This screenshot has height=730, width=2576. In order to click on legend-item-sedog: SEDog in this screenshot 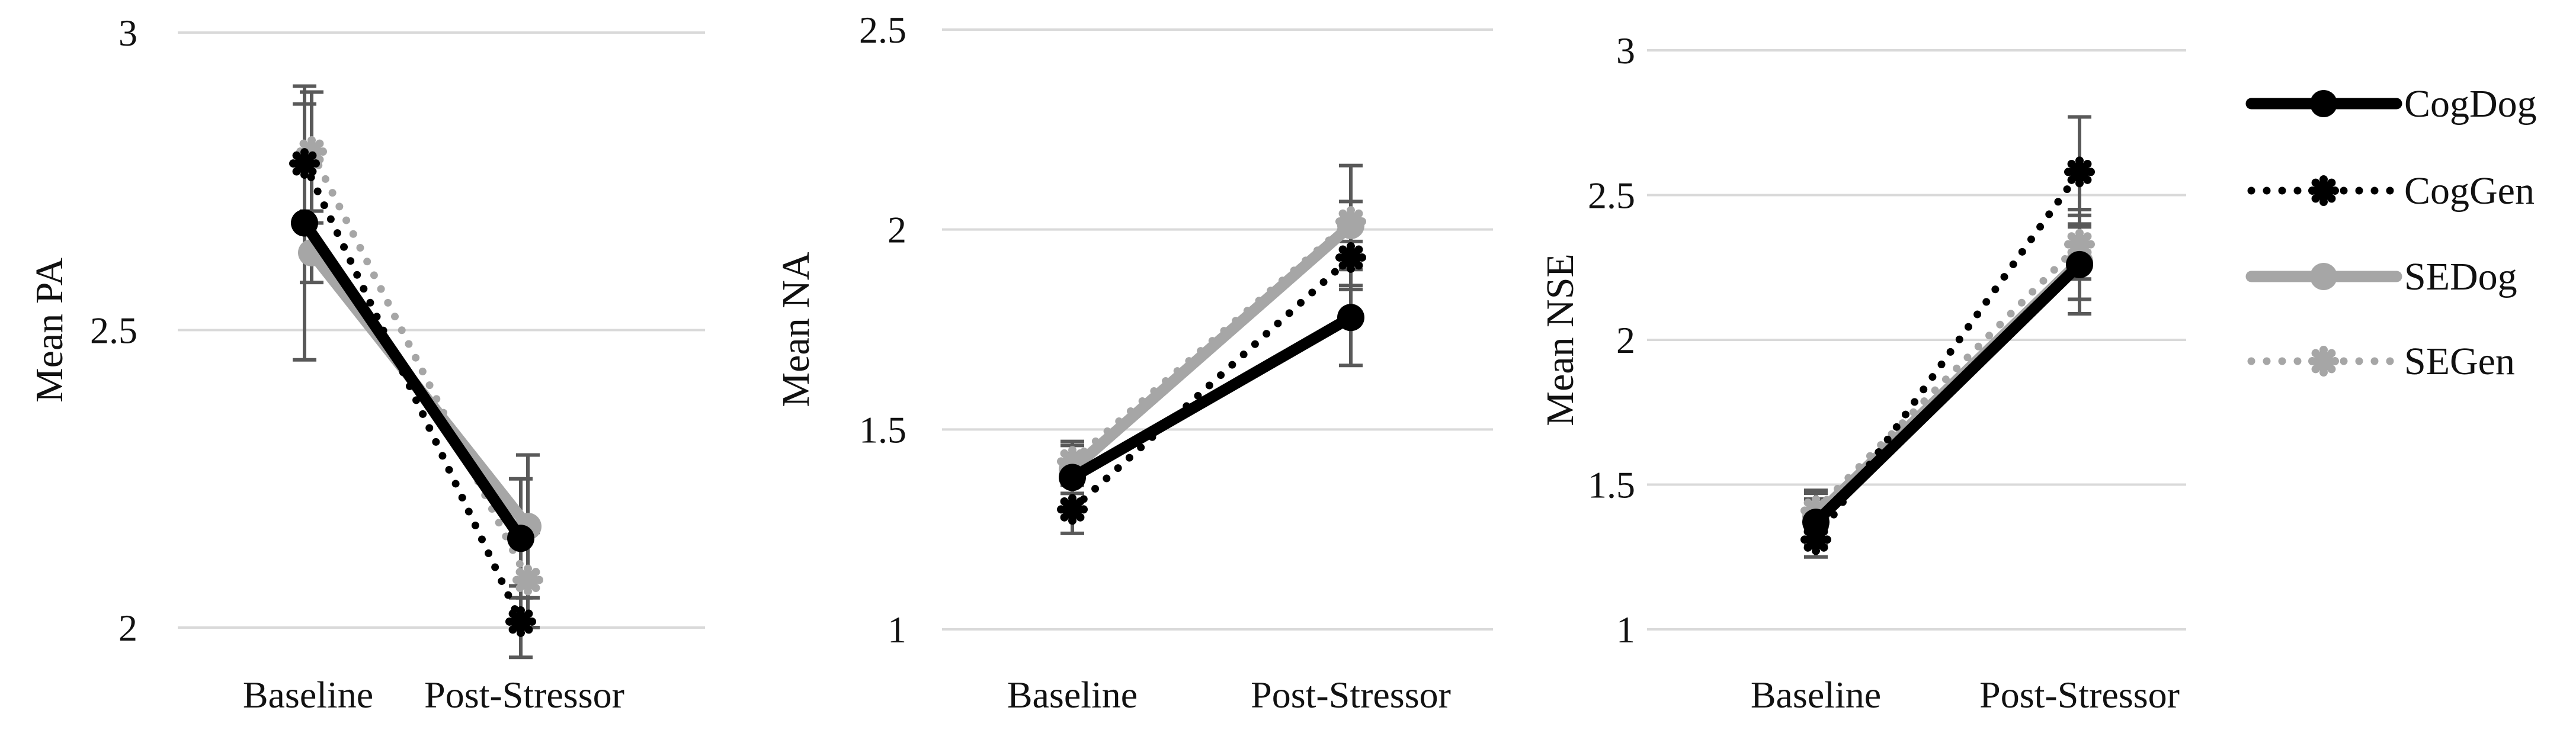, I will do `click(2381, 276)`.